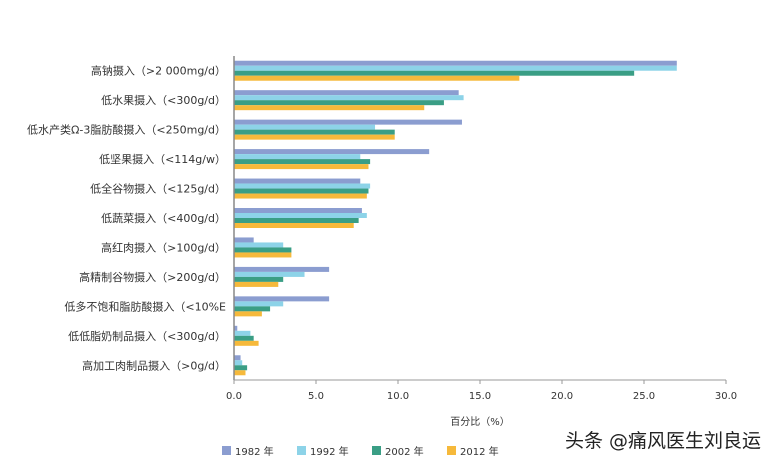  Describe the element at coordinates (158, 71) in the screenshot. I see `category-label: 高钠摄入（>2 000mg/d）` at that location.